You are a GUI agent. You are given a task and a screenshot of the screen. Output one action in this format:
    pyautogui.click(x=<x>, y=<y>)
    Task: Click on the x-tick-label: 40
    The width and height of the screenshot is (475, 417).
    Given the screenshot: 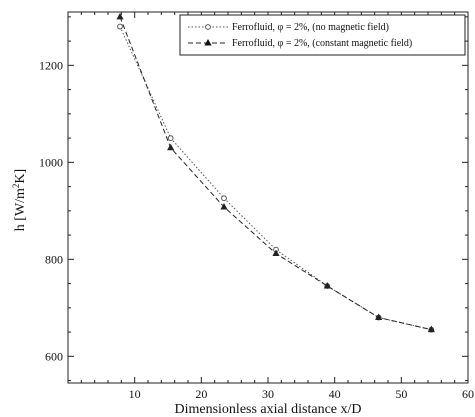 What is the action you would take?
    pyautogui.click(x=335, y=394)
    